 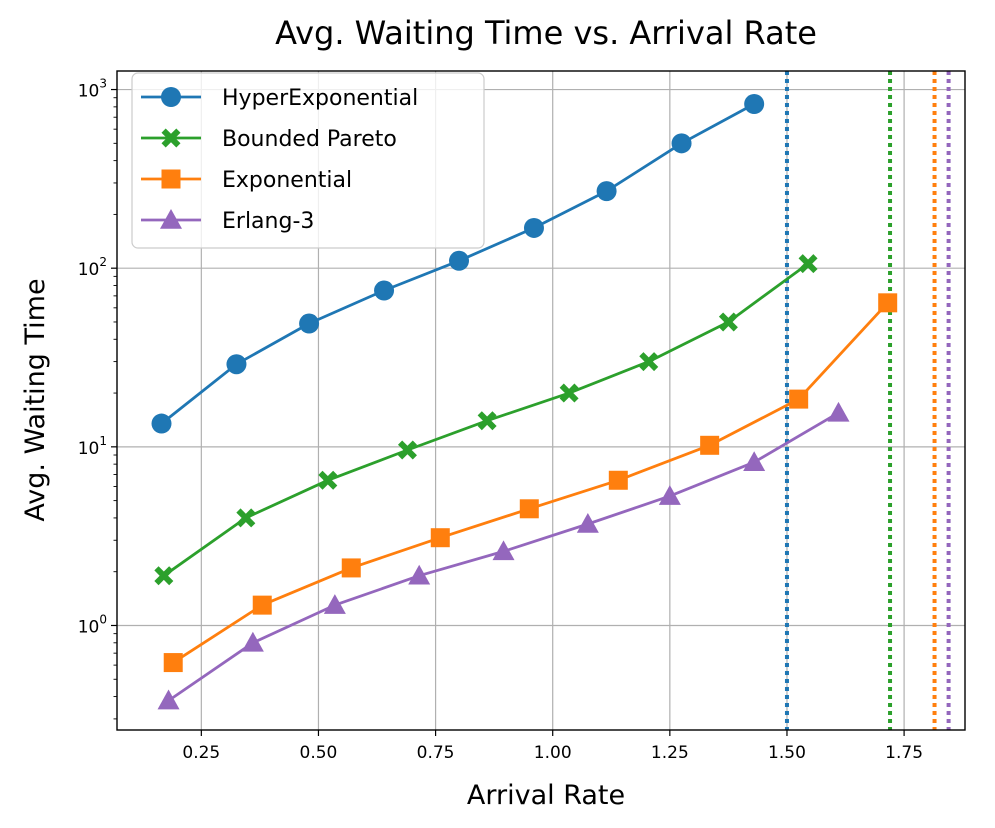 I want to click on x-tick-label: 1.50, so click(x=787, y=753).